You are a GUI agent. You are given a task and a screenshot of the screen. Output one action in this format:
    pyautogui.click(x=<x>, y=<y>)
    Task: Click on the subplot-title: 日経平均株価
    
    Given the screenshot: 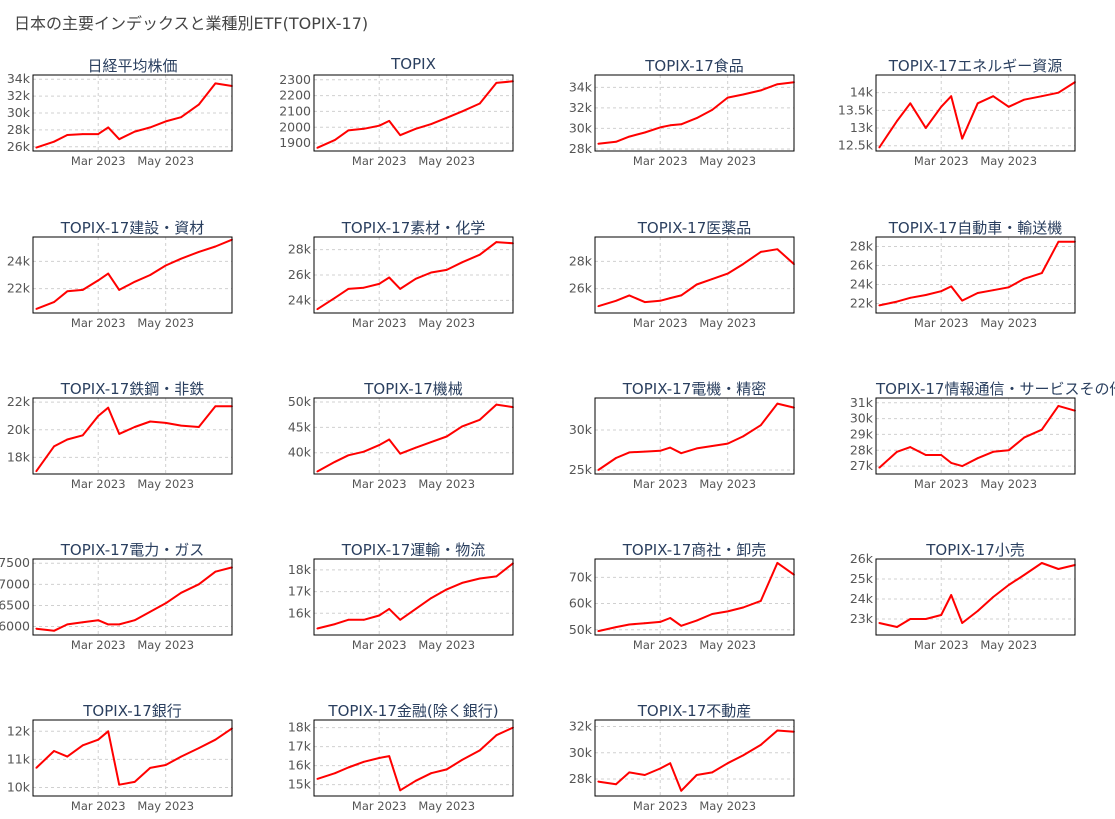 What is the action you would take?
    pyautogui.click(x=132, y=66)
    